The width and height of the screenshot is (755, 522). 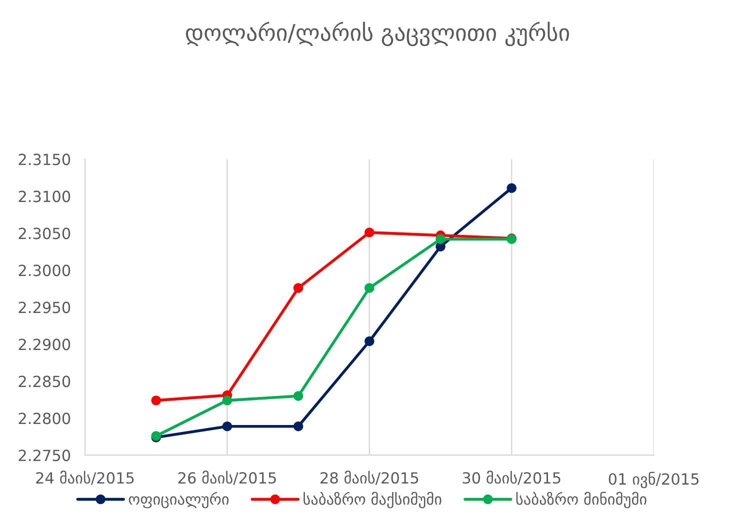 I want to click on y-tick-label: 2.3000, so click(x=44, y=270).